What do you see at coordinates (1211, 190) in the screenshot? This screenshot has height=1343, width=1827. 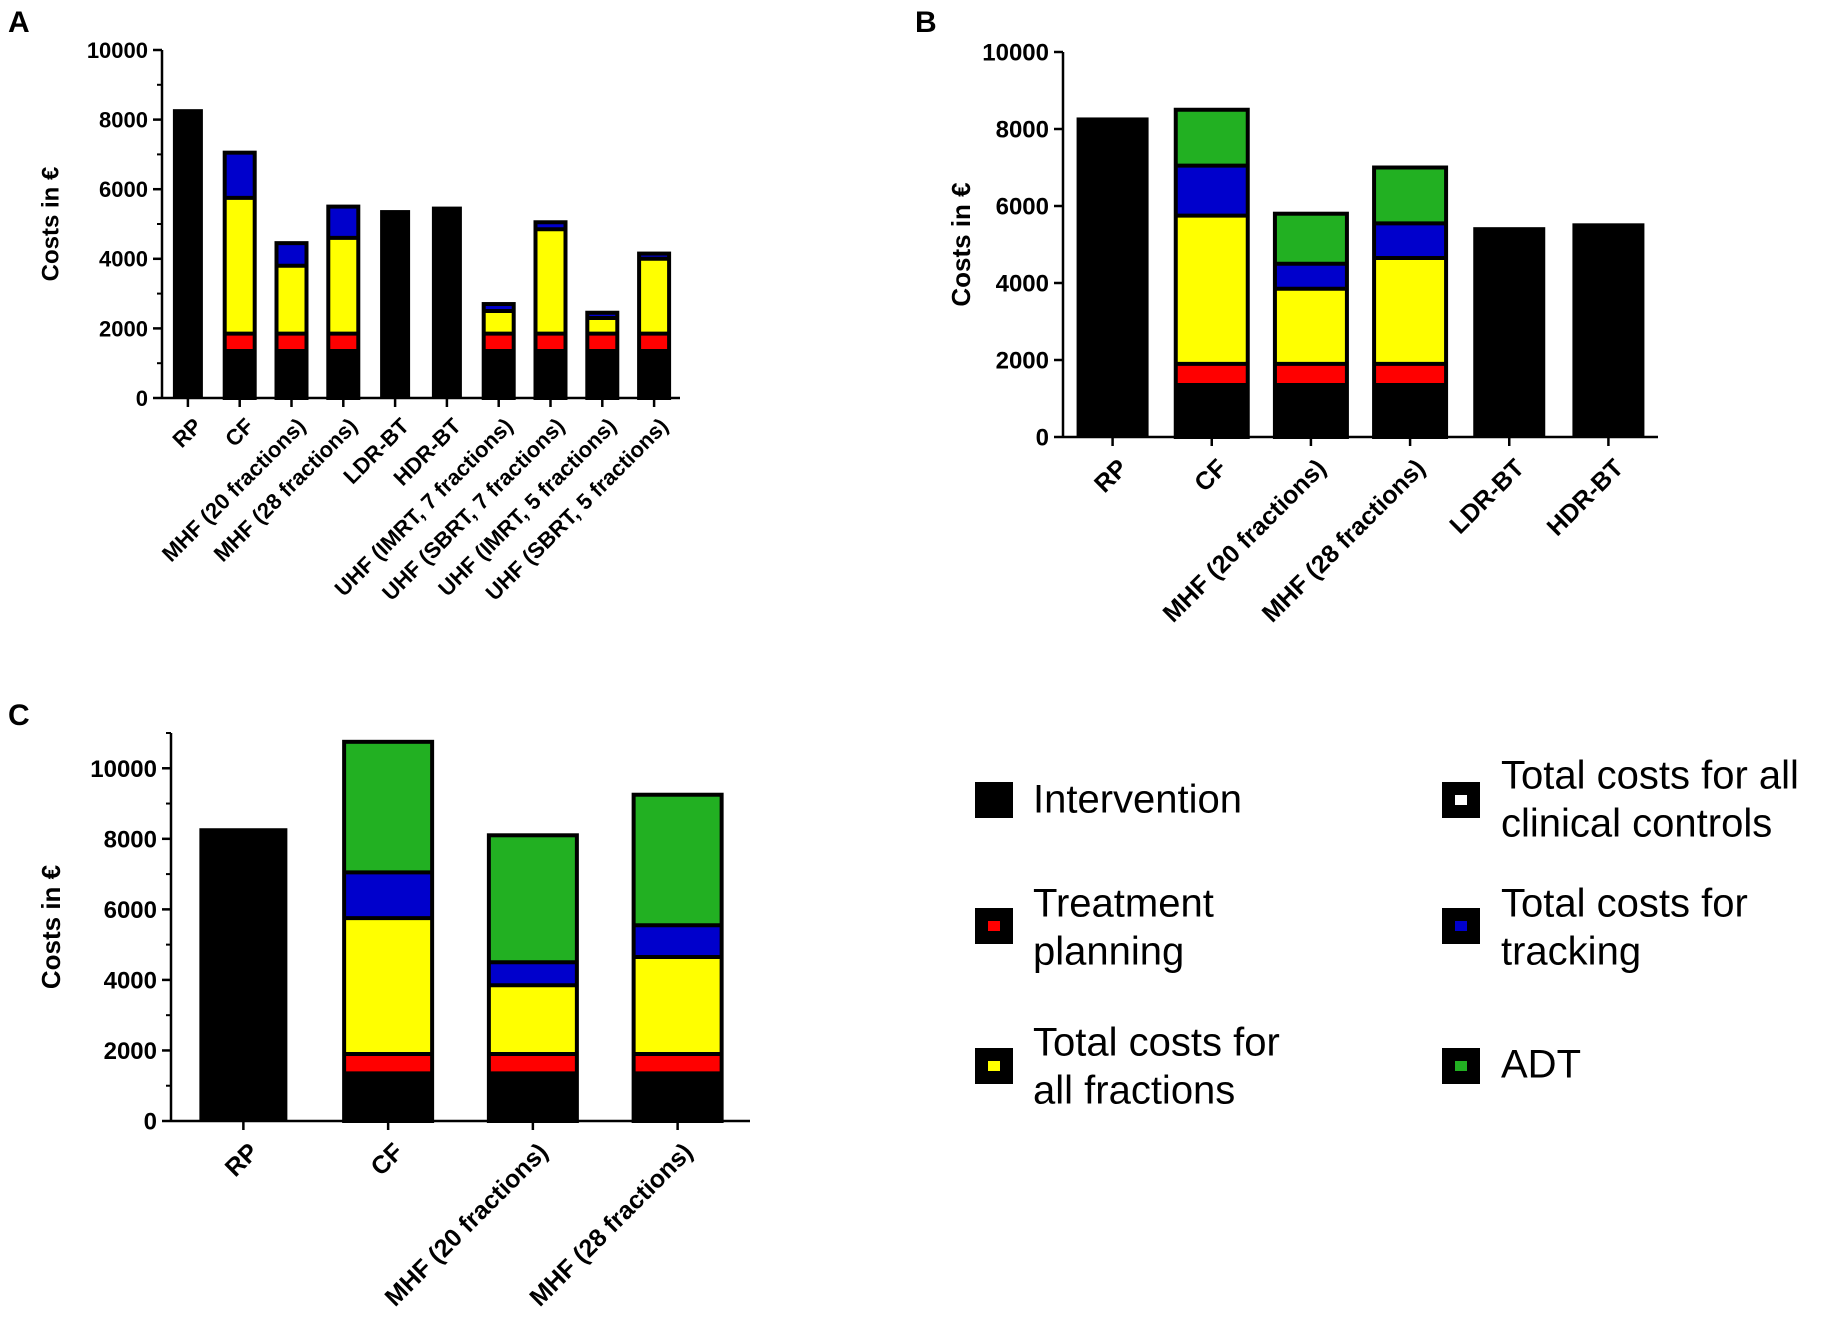 I see `bar-b-cf-total-costs-for-tracking` at bounding box center [1211, 190].